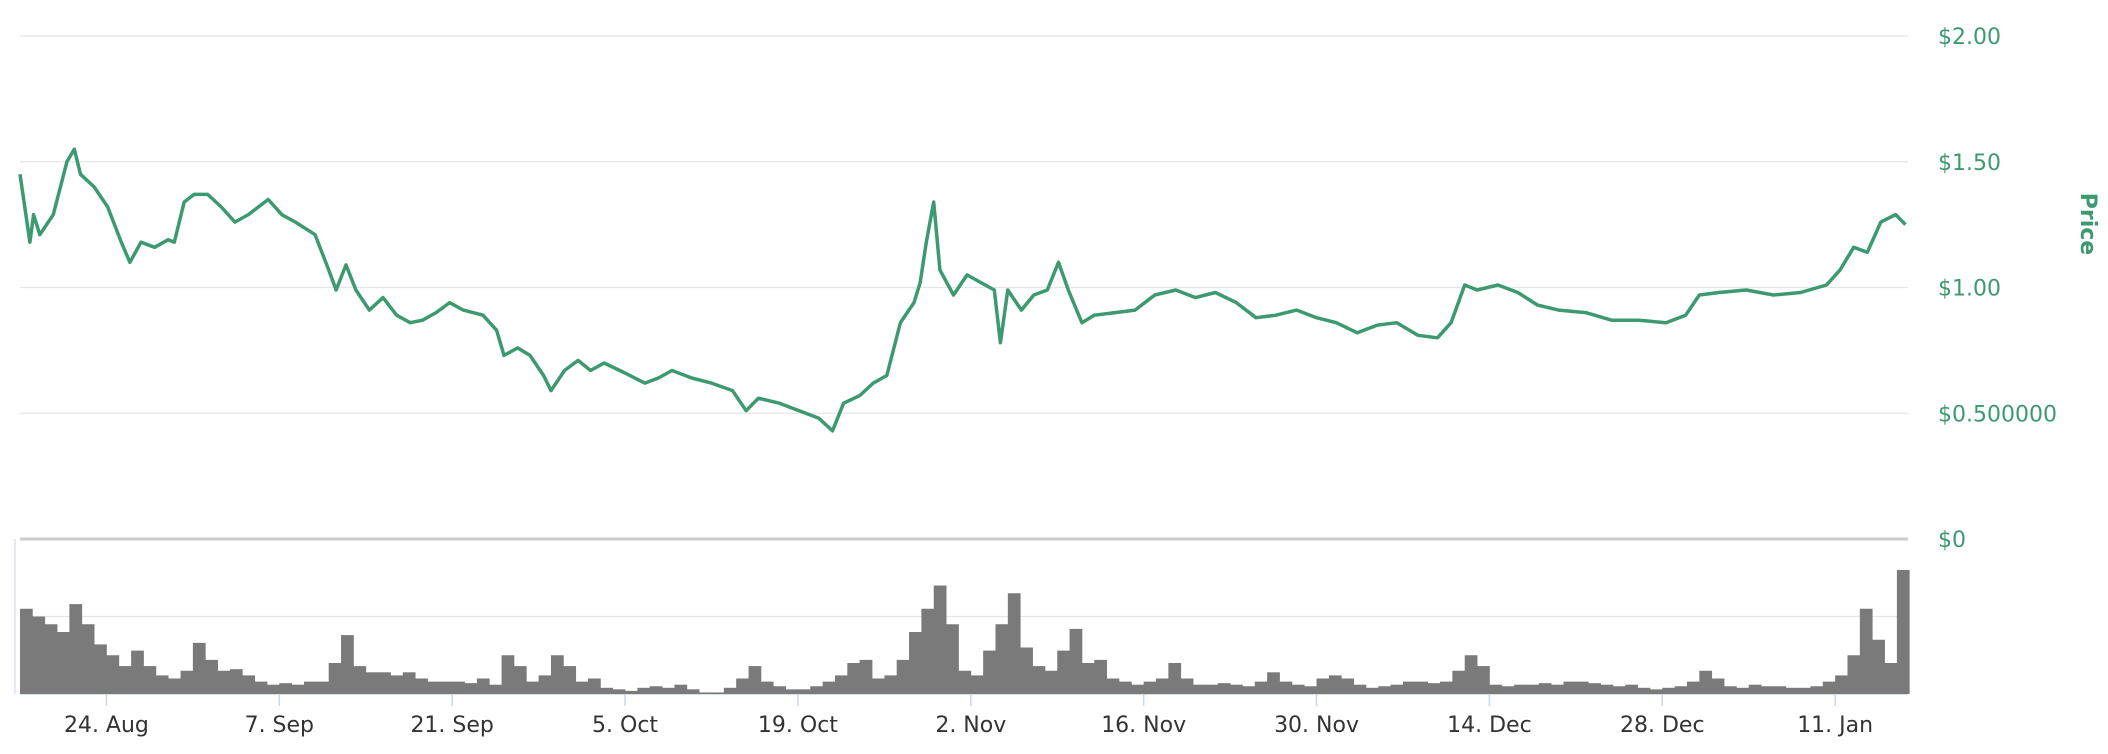 This screenshot has height=754, width=2108. I want to click on x-tick-label: 30. Nov, so click(1316, 725).